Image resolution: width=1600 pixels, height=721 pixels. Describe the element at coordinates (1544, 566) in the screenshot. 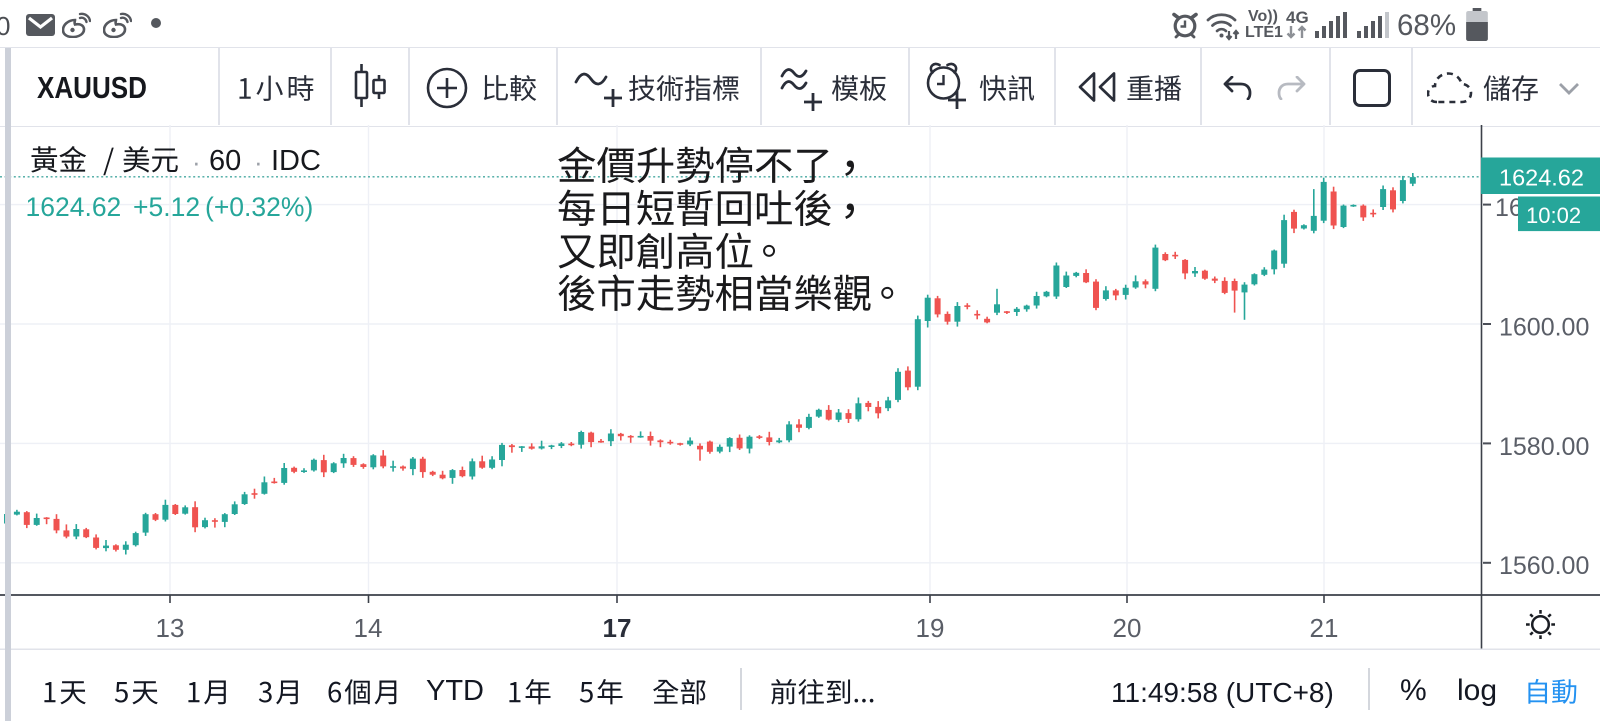

I see `svg-text: 1560.00` at that location.